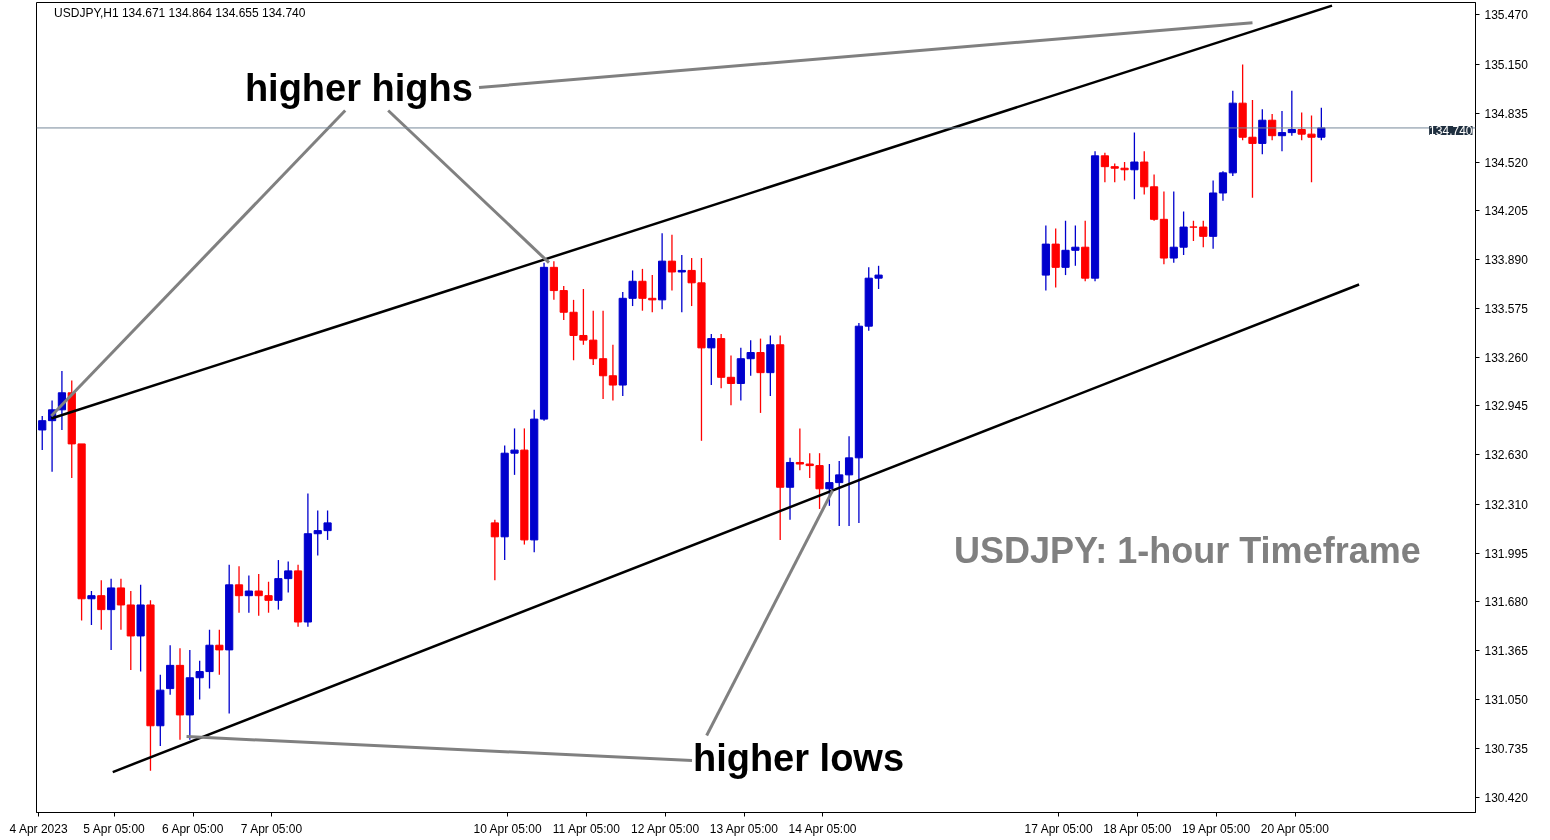 Image resolution: width=1550 pixels, height=840 pixels. Describe the element at coordinates (1506, 797) in the screenshot. I see `y-tick-label: 130.420` at that location.